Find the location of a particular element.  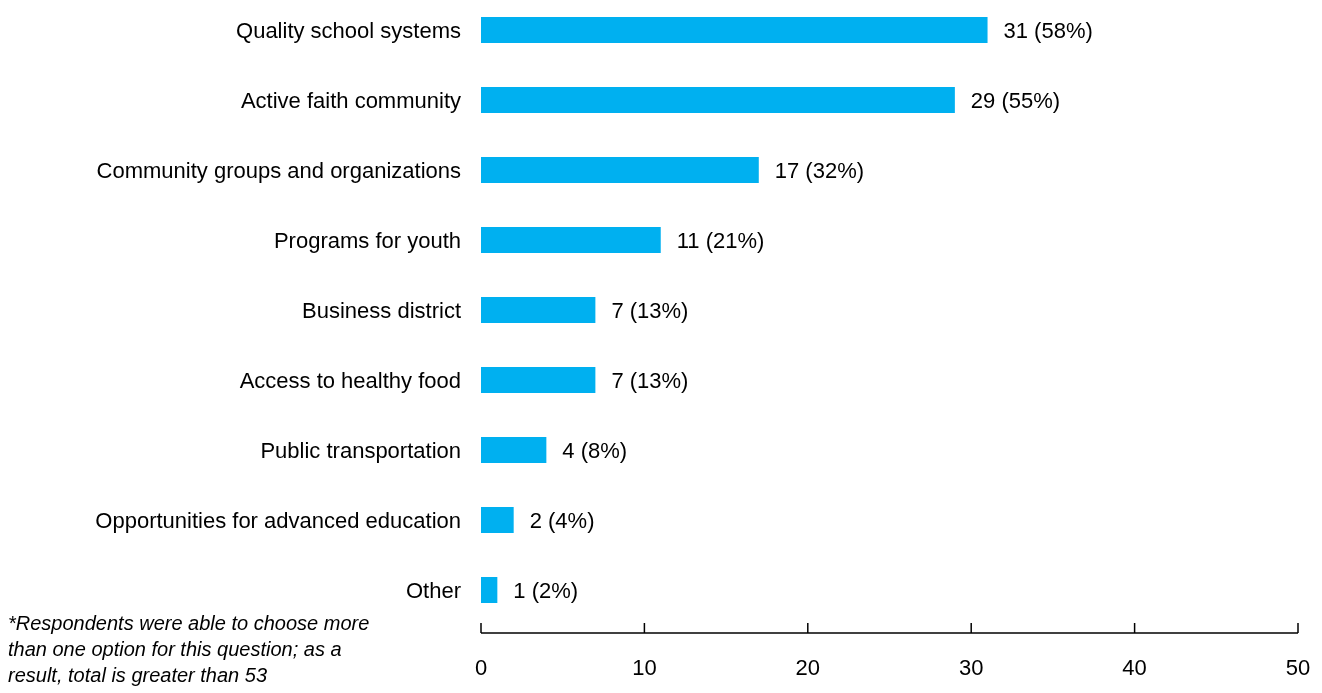

x-tick-label: 0 is located at coordinates (481, 667).